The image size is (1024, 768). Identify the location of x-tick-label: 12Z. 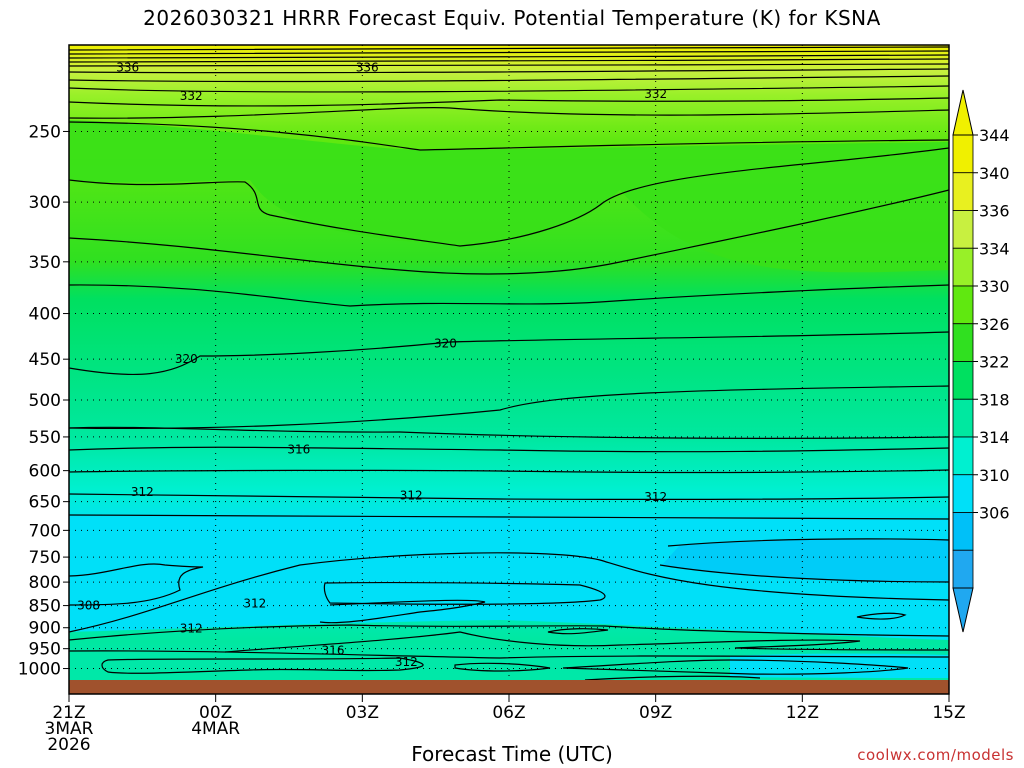
(802, 713).